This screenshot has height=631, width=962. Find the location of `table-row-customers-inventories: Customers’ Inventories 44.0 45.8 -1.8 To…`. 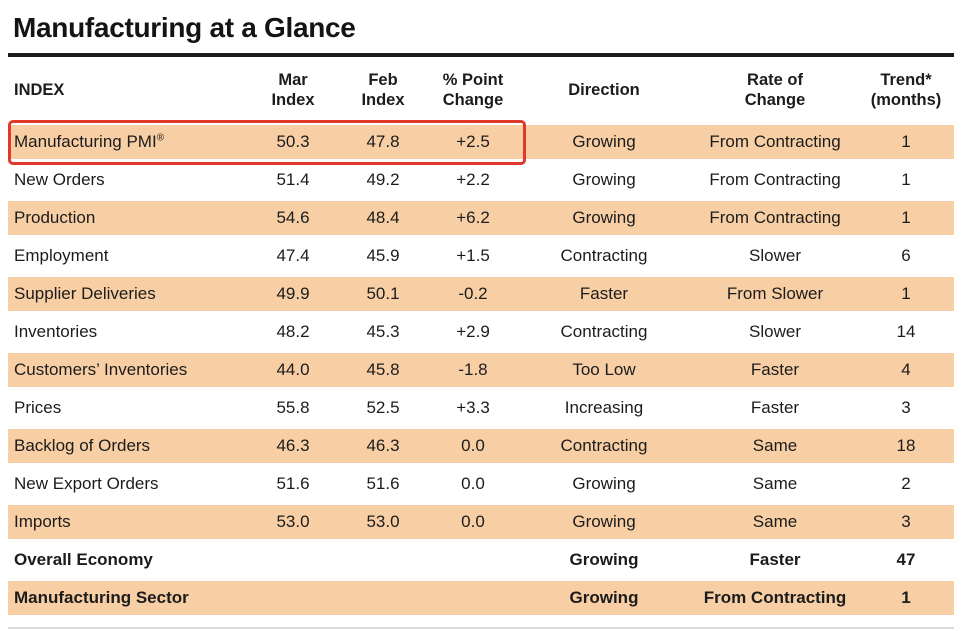

table-row-customers-inventories: Customers’ Inventories 44.0 45.8 -1.8 To… is located at coordinates (481, 370).